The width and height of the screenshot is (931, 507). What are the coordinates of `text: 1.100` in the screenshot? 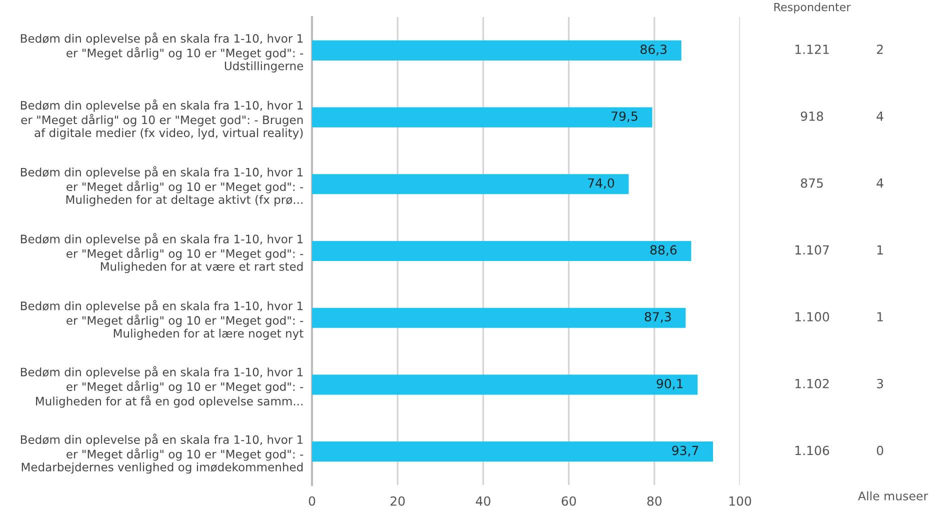 It's located at (812, 317).